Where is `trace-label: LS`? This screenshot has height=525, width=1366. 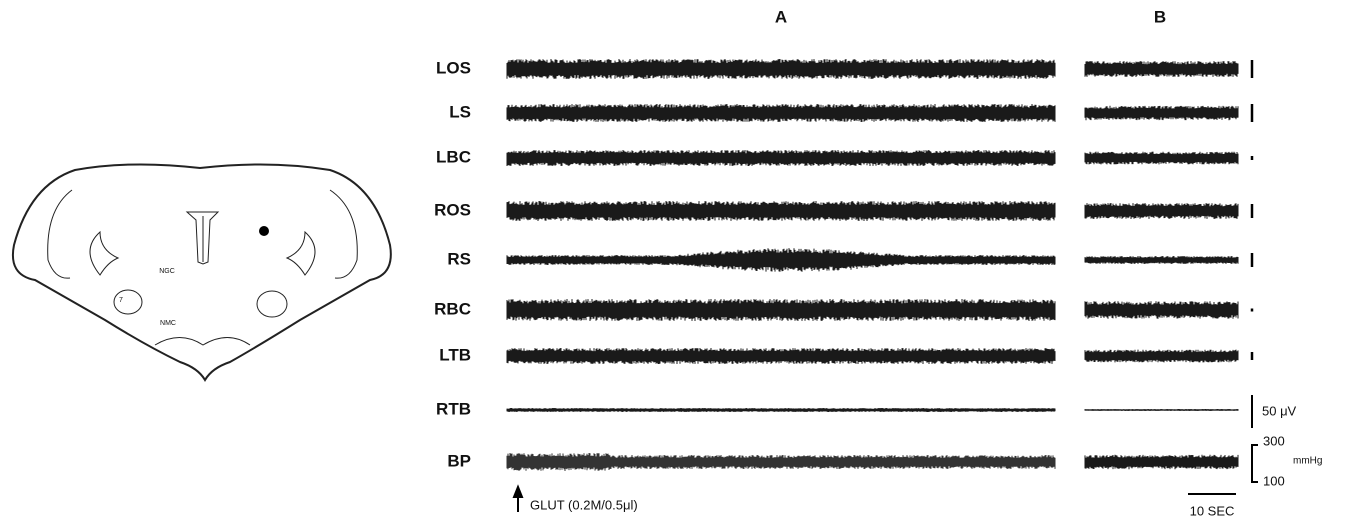 trace-label: LS is located at coordinates (460, 111).